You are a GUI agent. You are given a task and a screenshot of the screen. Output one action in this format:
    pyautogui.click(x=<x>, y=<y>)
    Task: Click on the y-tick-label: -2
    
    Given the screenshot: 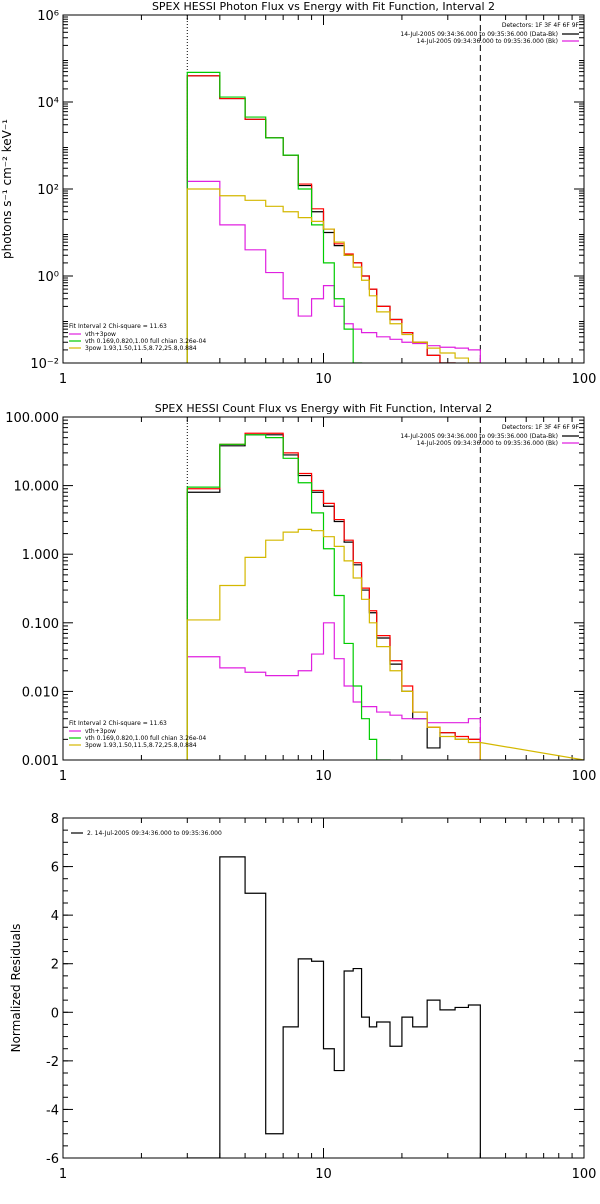 What is the action you would take?
    pyautogui.click(x=52, y=1062)
    